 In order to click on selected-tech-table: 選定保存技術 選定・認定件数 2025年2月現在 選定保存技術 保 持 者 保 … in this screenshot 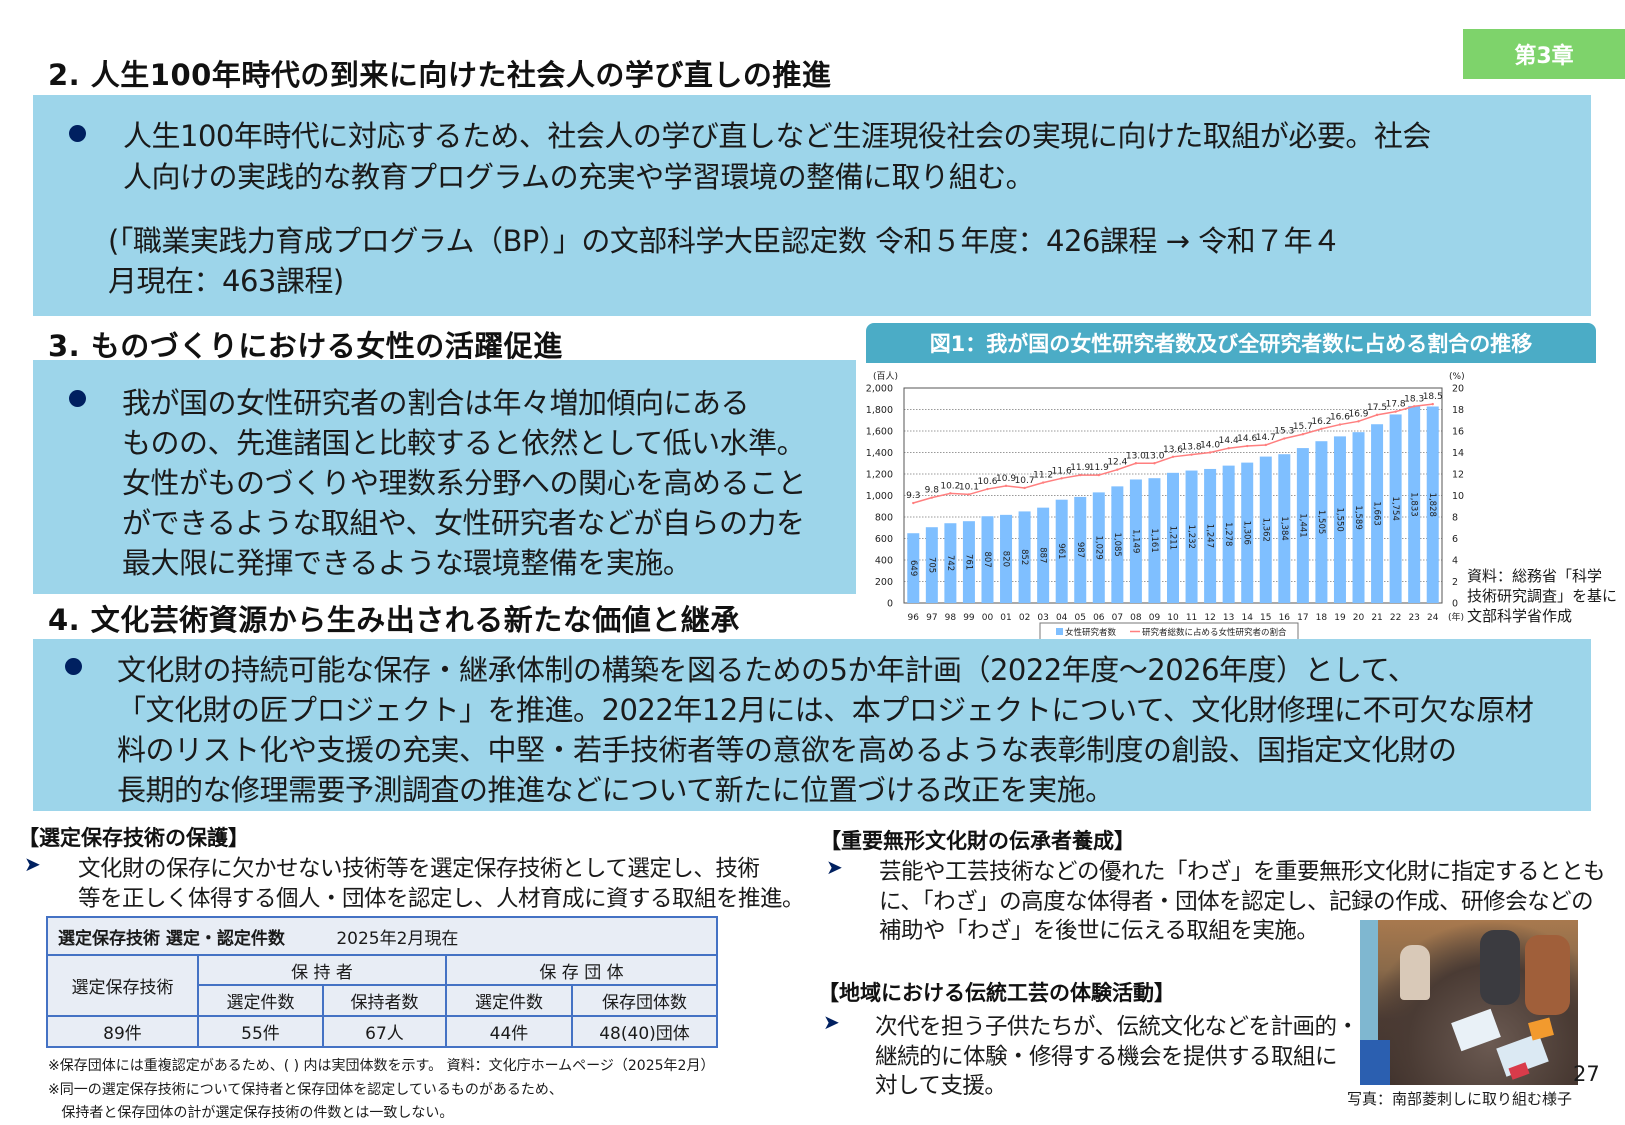, I will do `click(382, 982)`.